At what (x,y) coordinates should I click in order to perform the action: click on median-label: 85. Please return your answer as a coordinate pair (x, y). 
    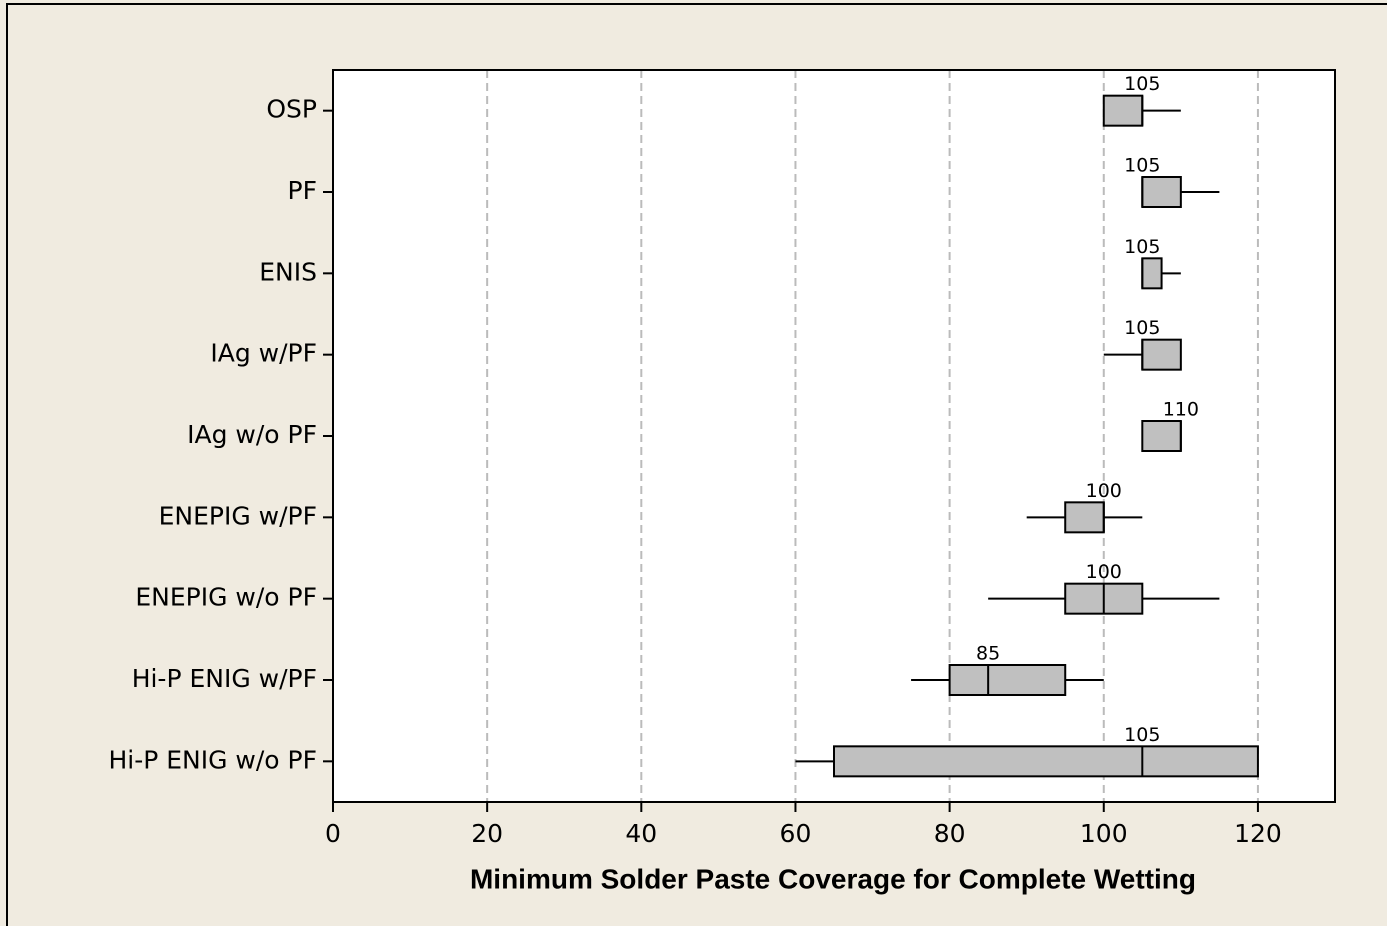
    Looking at the image, I should click on (988, 654).